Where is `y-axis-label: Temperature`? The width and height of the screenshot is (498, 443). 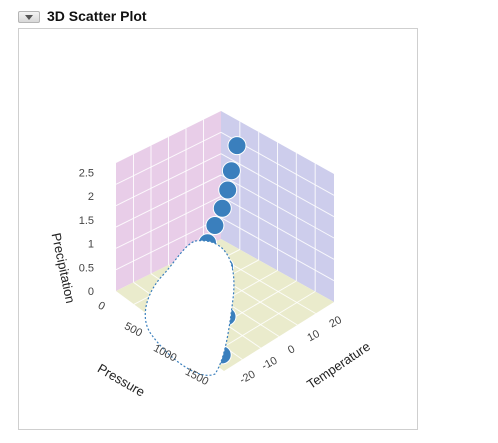
y-axis-label: Temperature is located at coordinates (338, 365).